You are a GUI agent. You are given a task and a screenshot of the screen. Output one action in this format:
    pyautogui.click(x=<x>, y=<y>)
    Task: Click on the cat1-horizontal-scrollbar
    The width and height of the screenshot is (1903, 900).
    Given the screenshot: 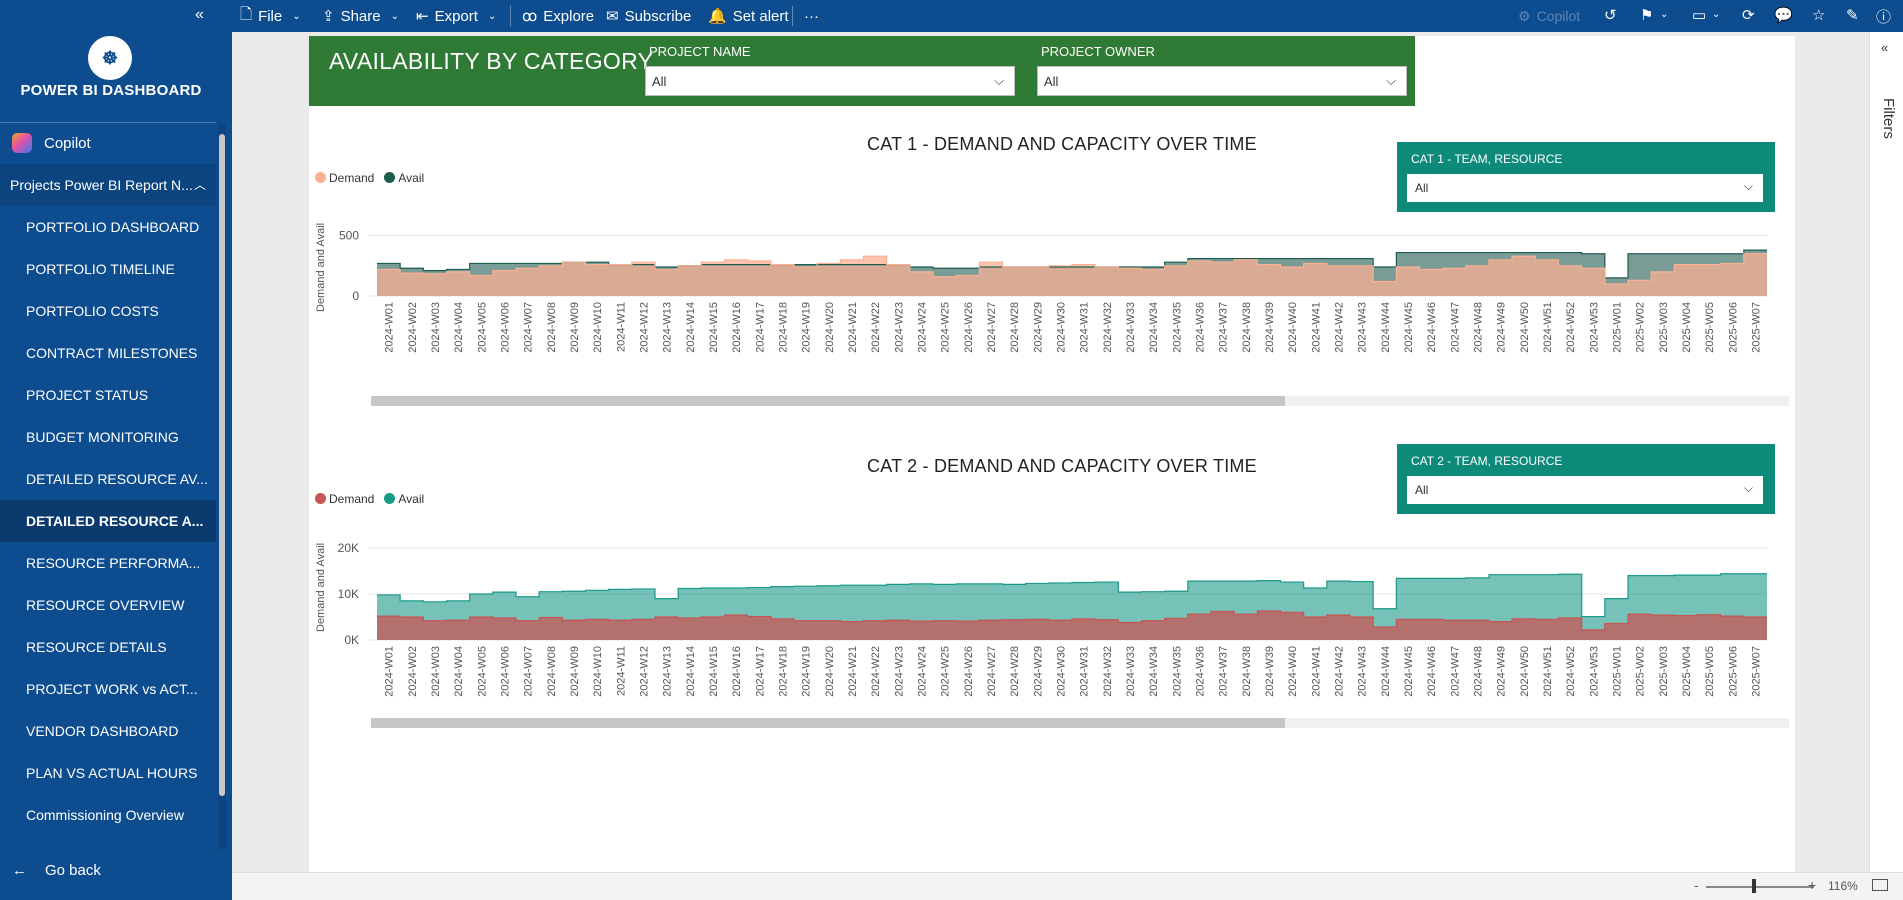 What is the action you would take?
    pyautogui.click(x=1080, y=401)
    